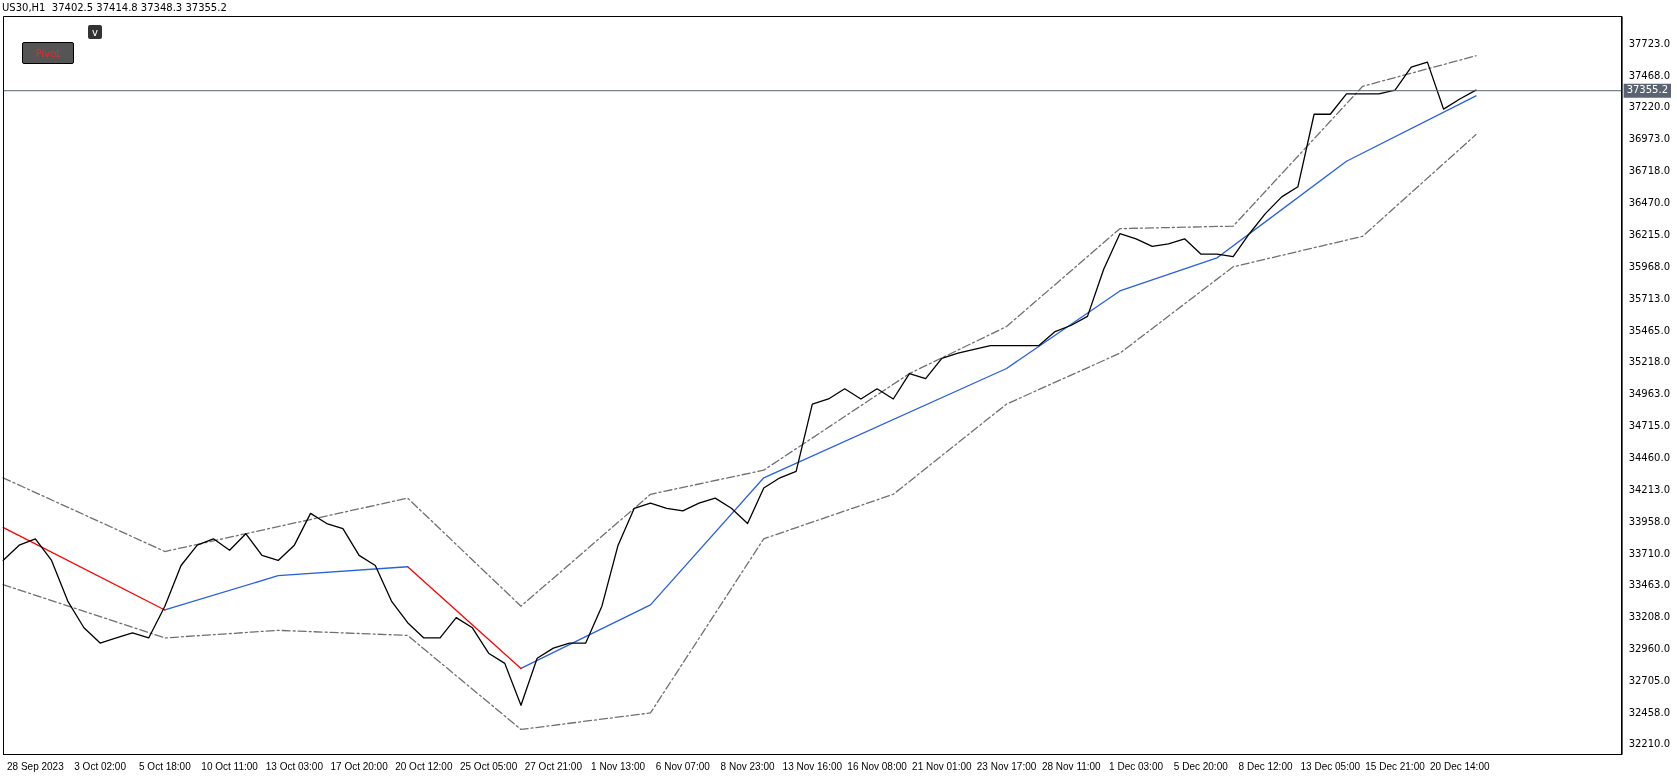  What do you see at coordinates (1647, 90) in the screenshot?
I see `ref-line-label: 37355.2` at bounding box center [1647, 90].